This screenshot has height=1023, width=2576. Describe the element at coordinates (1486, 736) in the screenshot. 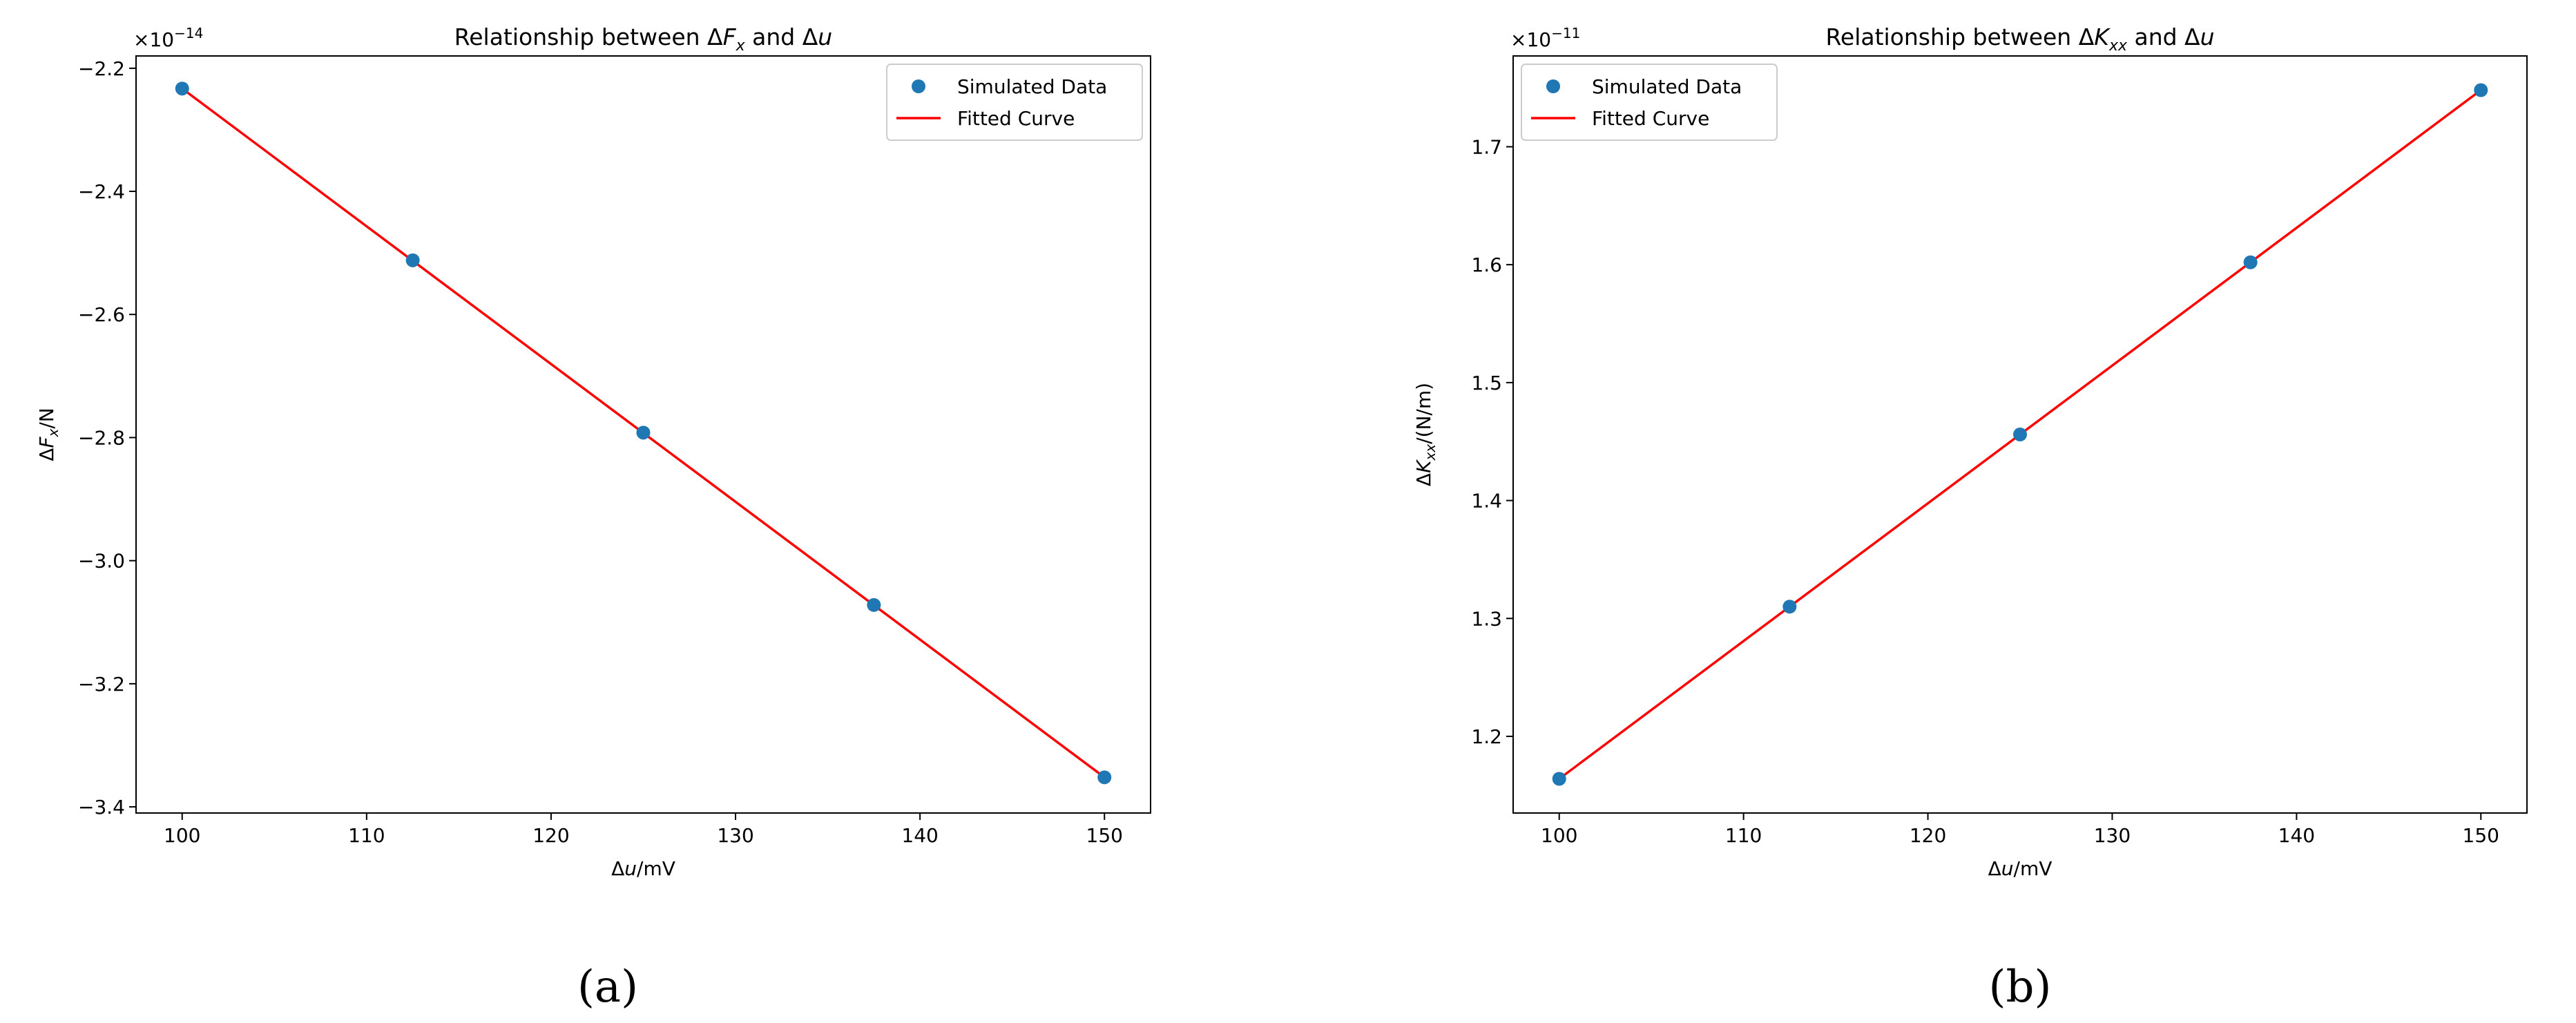

I see `y-tick-label: 1.2` at that location.